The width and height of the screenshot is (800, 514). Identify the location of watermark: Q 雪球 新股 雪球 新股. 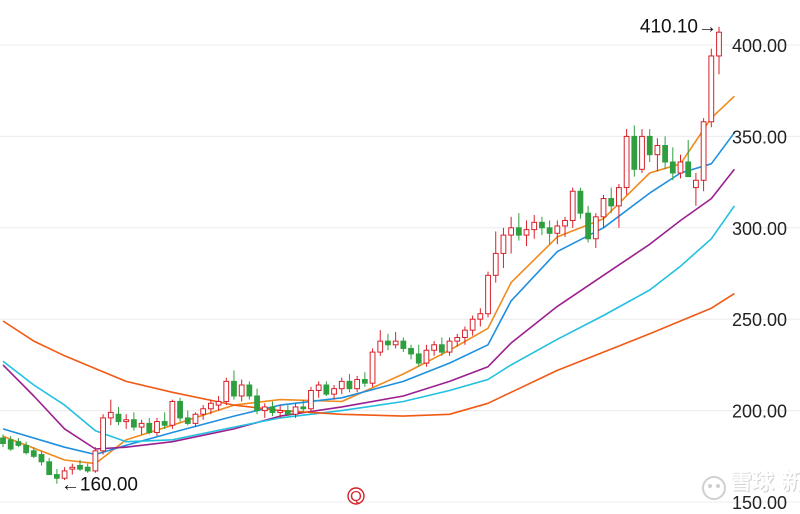
(573, 487).